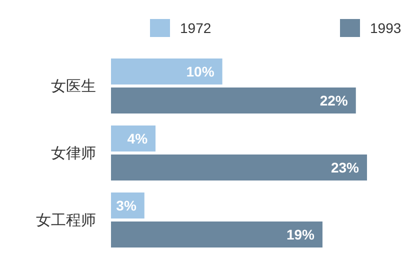  I want to click on data-label: 19%, so click(301, 234).